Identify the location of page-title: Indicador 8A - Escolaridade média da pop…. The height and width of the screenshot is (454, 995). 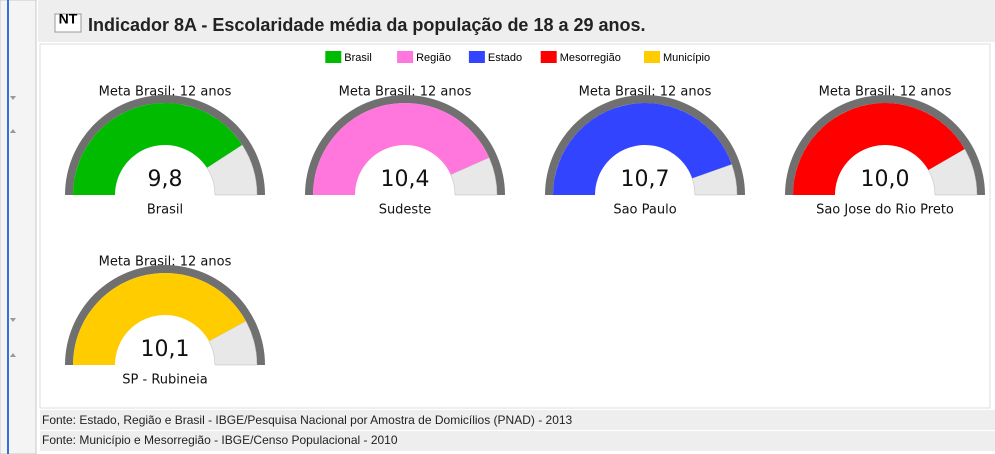
(367, 25).